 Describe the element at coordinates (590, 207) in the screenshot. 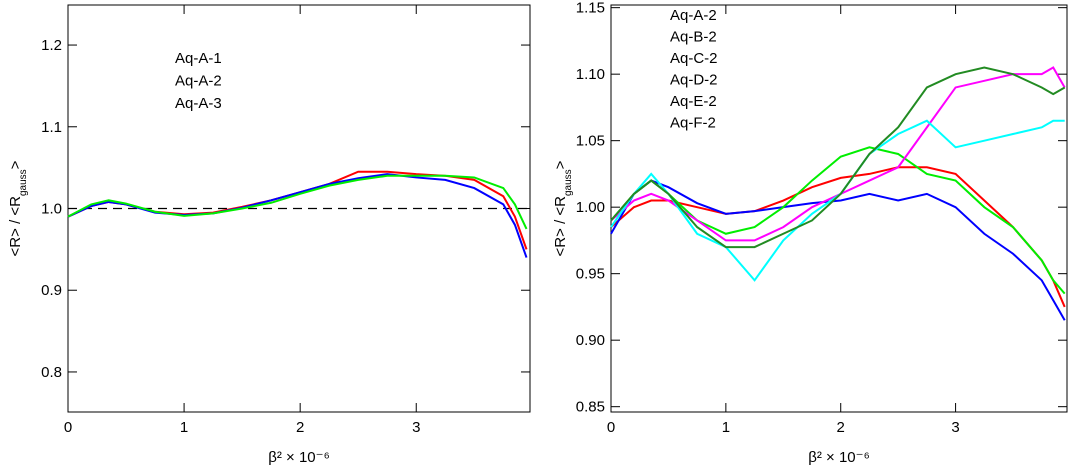

I see `y-tick-label: 1.00` at that location.